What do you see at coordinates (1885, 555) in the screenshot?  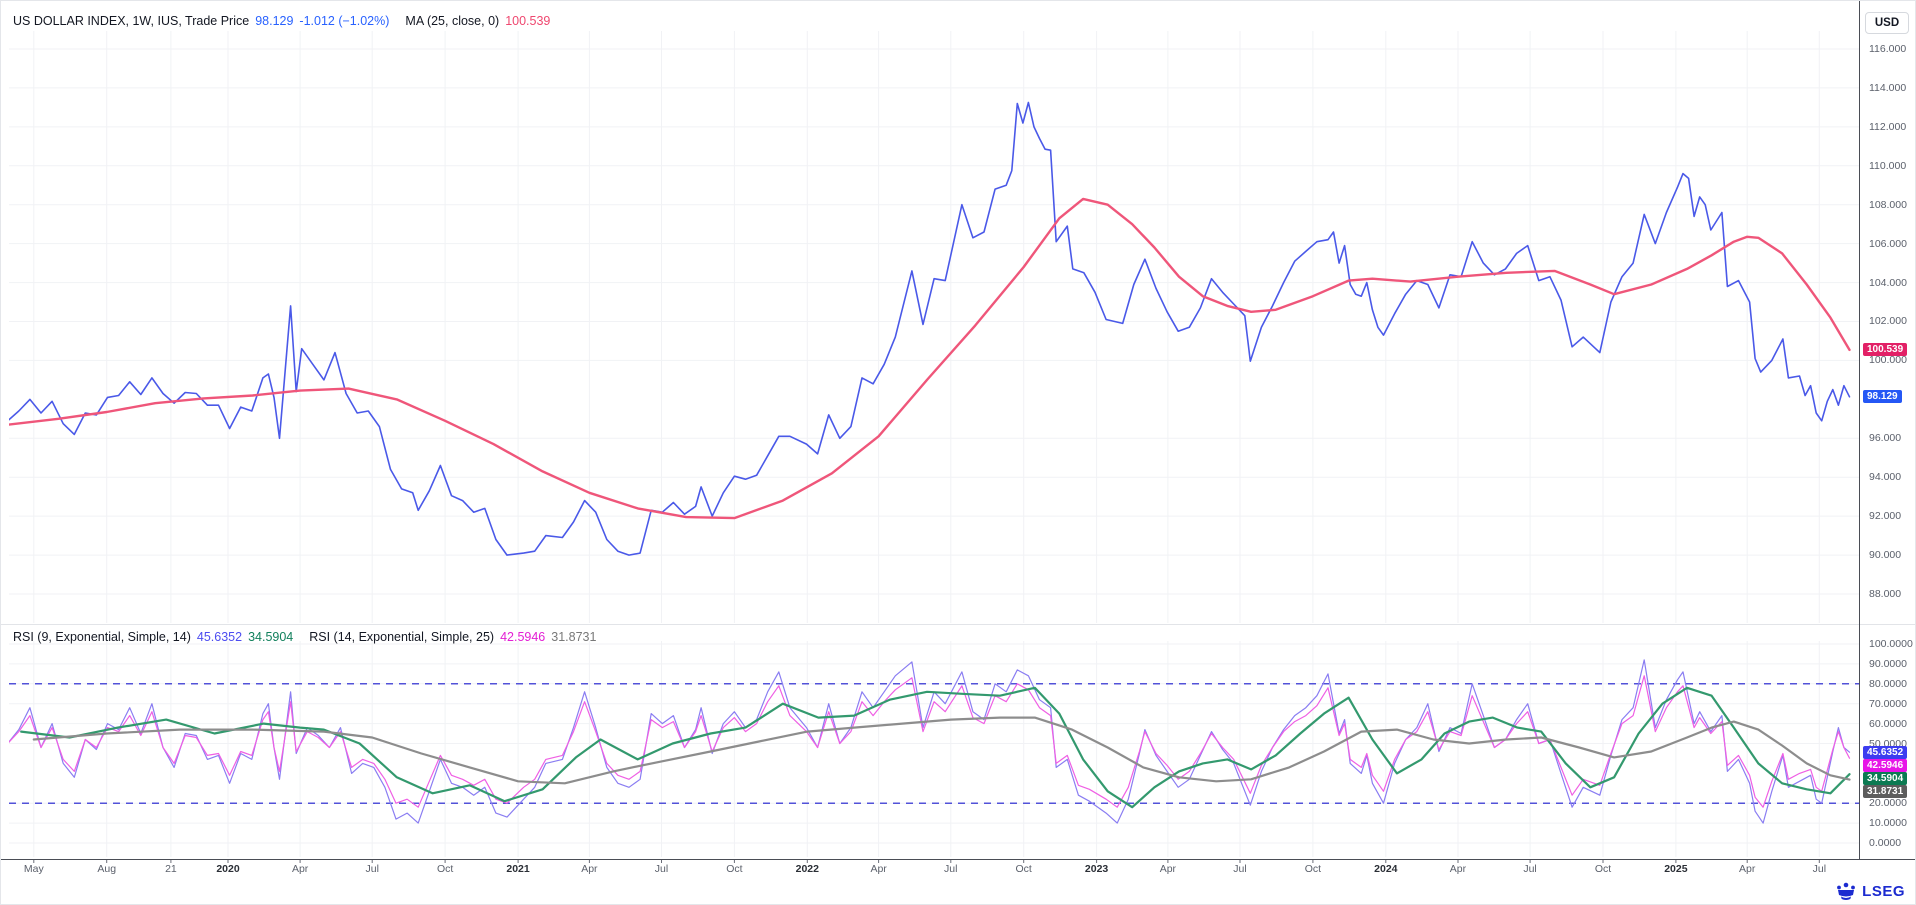 I see `price-tick-label: 90.000` at bounding box center [1885, 555].